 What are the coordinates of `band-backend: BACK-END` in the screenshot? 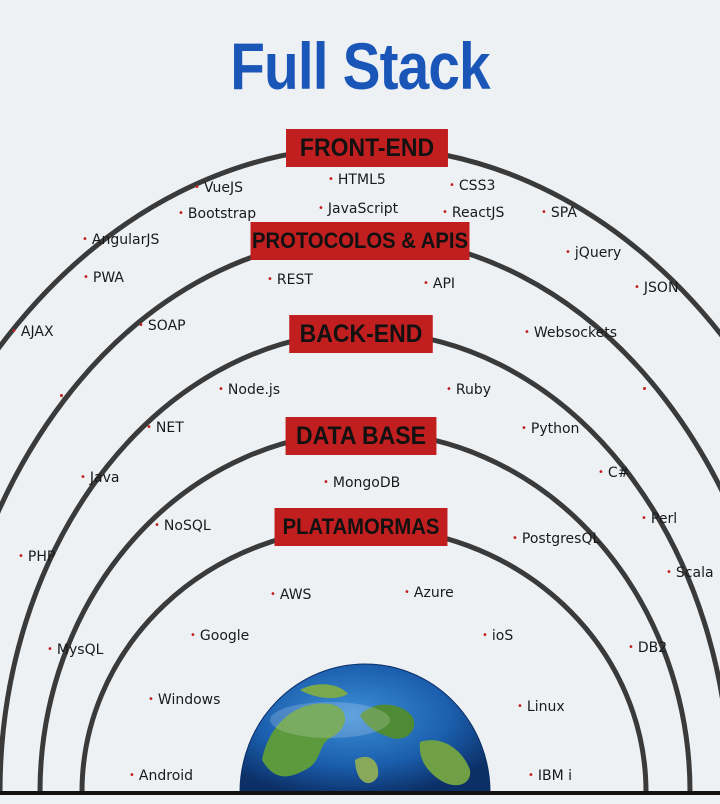 It's located at (361, 334).